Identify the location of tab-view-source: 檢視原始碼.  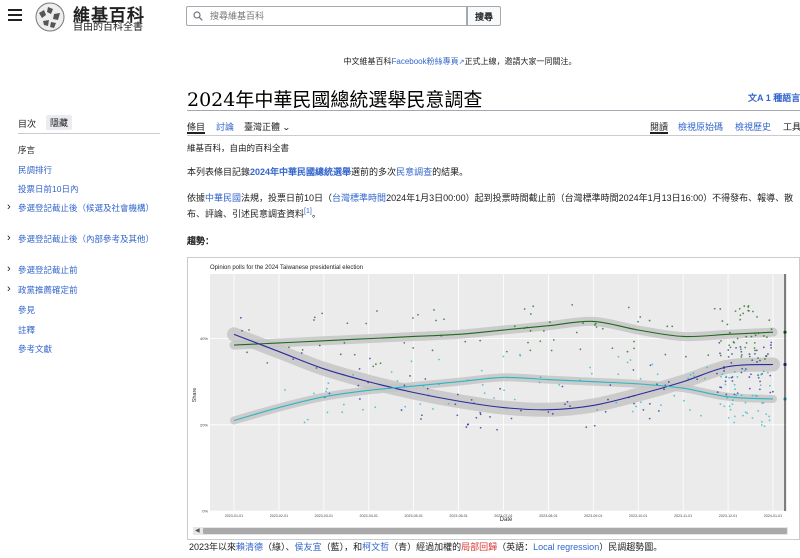
(701, 127).